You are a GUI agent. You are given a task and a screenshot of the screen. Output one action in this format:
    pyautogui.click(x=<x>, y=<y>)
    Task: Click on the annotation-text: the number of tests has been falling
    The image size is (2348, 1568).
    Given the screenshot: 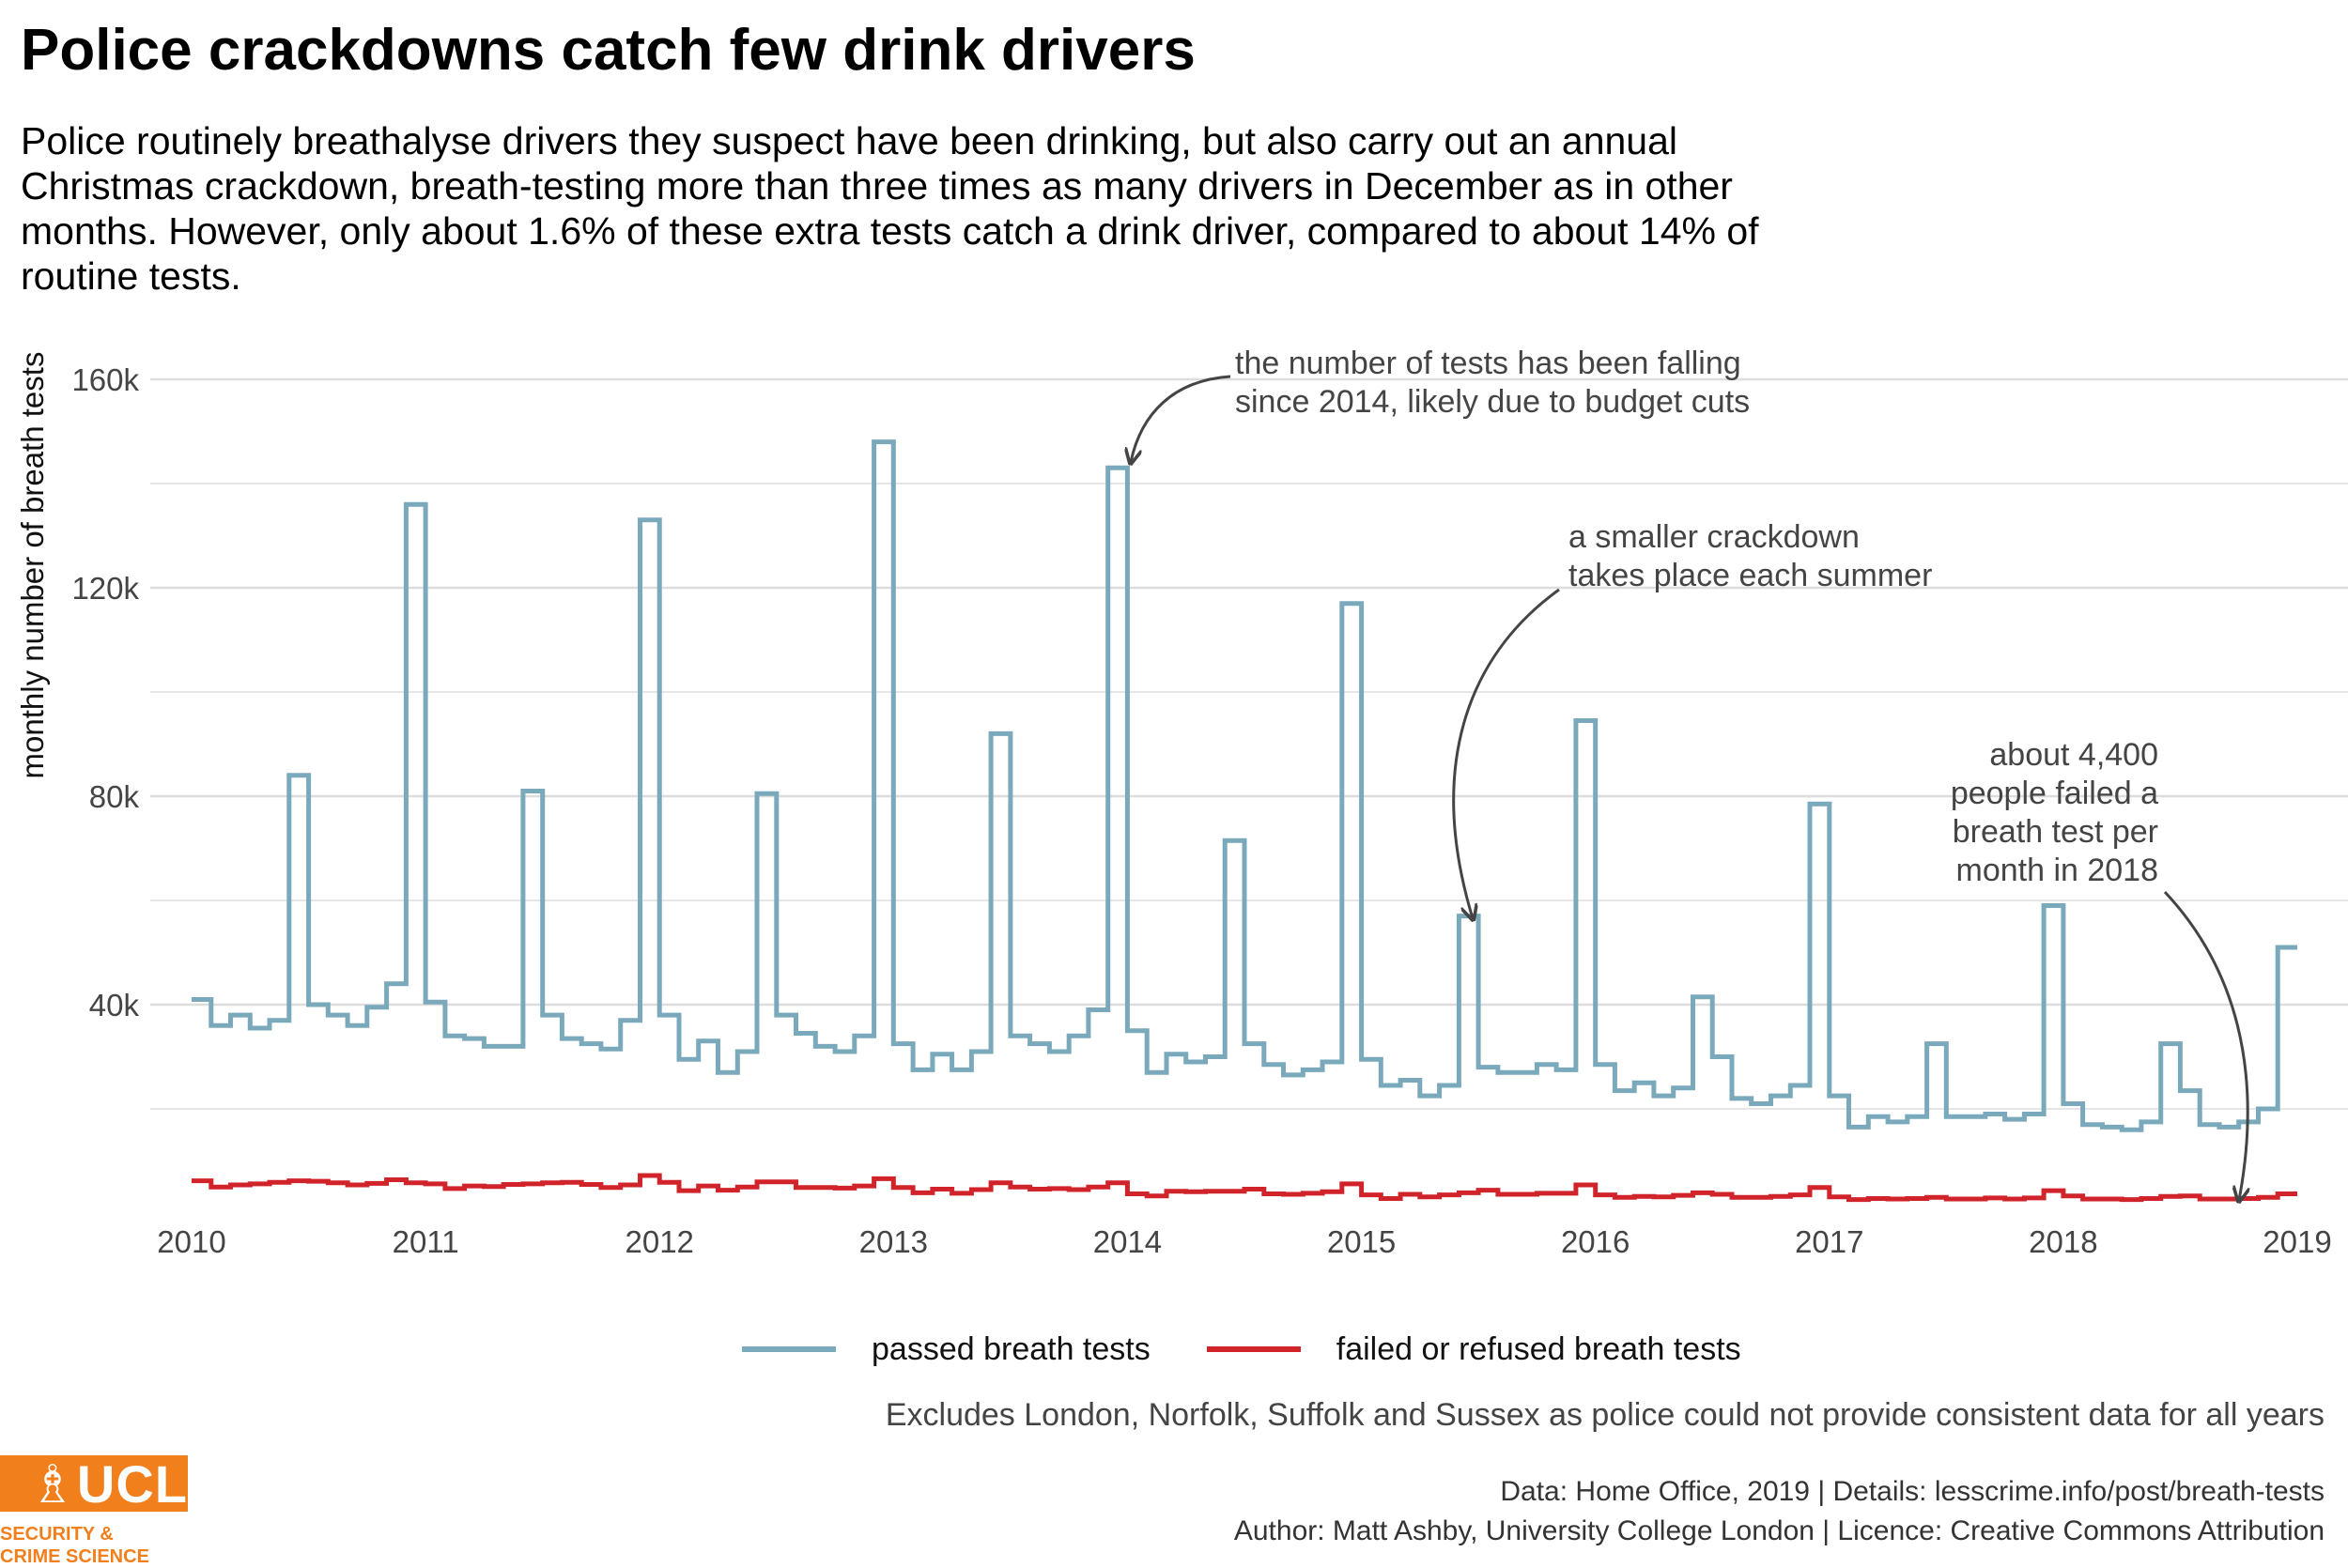 What is the action you would take?
    pyautogui.click(x=1488, y=364)
    